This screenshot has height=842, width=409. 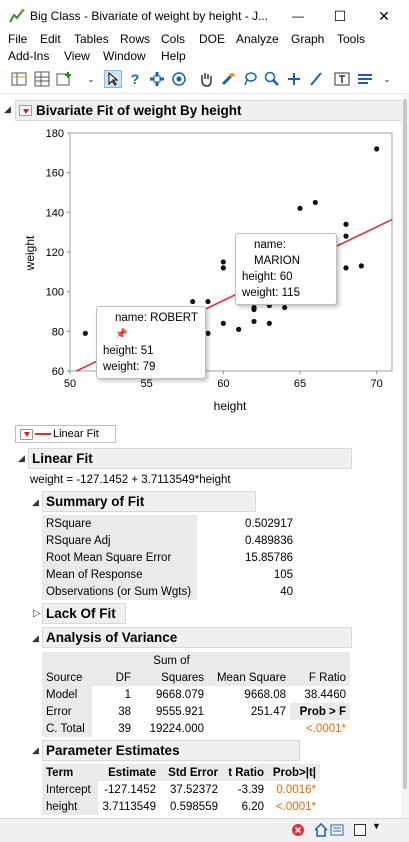 What do you see at coordinates (228, 79) in the screenshot?
I see `brush-icon` at bounding box center [228, 79].